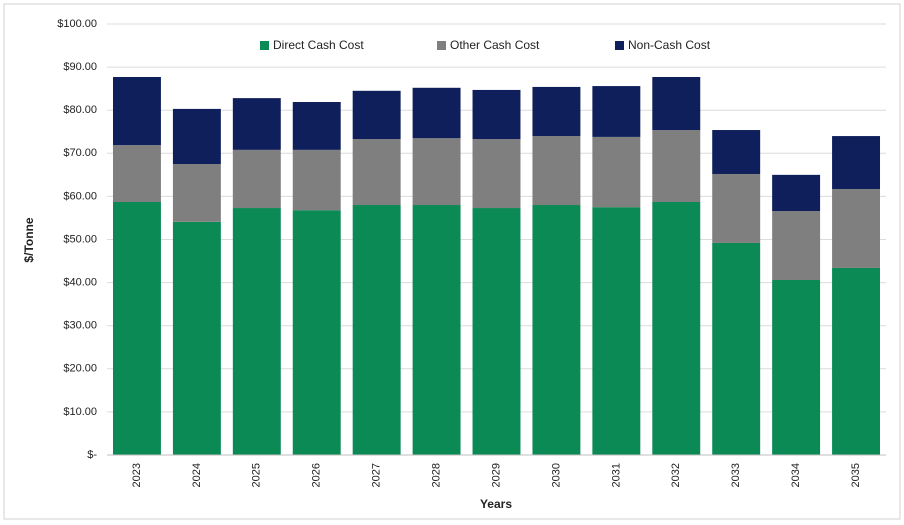  Describe the element at coordinates (676, 475) in the screenshot. I see `x-tick-label: 2032` at that location.